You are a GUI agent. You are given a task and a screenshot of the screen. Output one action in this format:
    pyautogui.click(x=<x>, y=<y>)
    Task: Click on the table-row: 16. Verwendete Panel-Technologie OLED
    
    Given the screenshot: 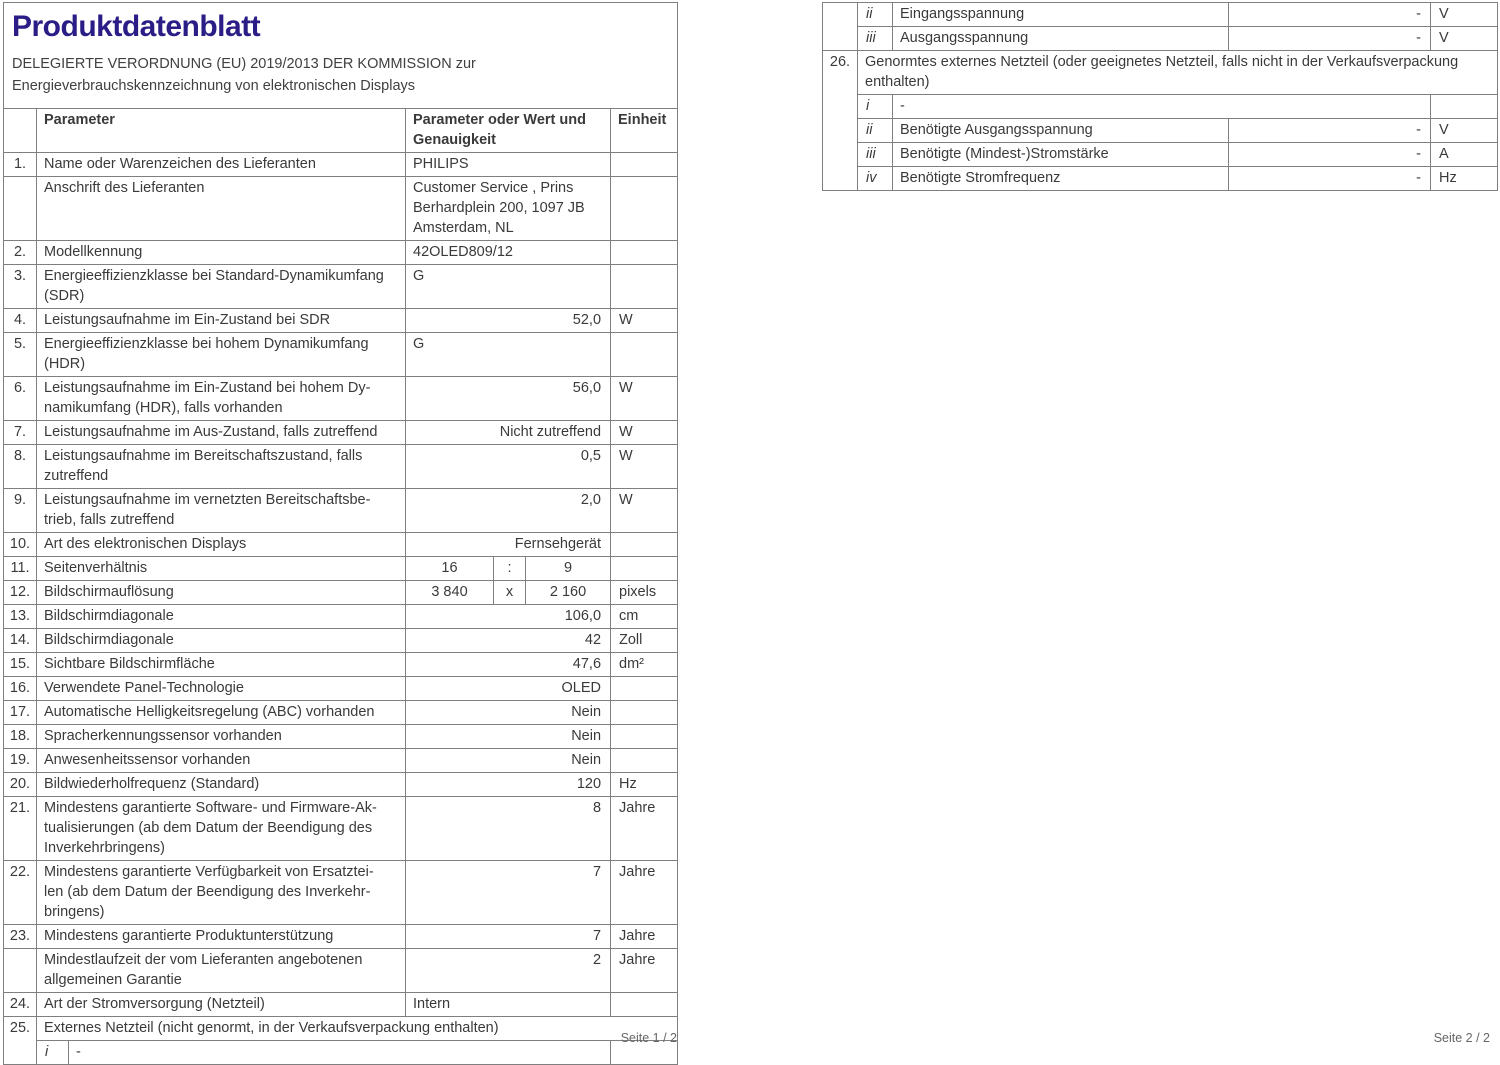 What is the action you would take?
    pyautogui.click(x=341, y=688)
    